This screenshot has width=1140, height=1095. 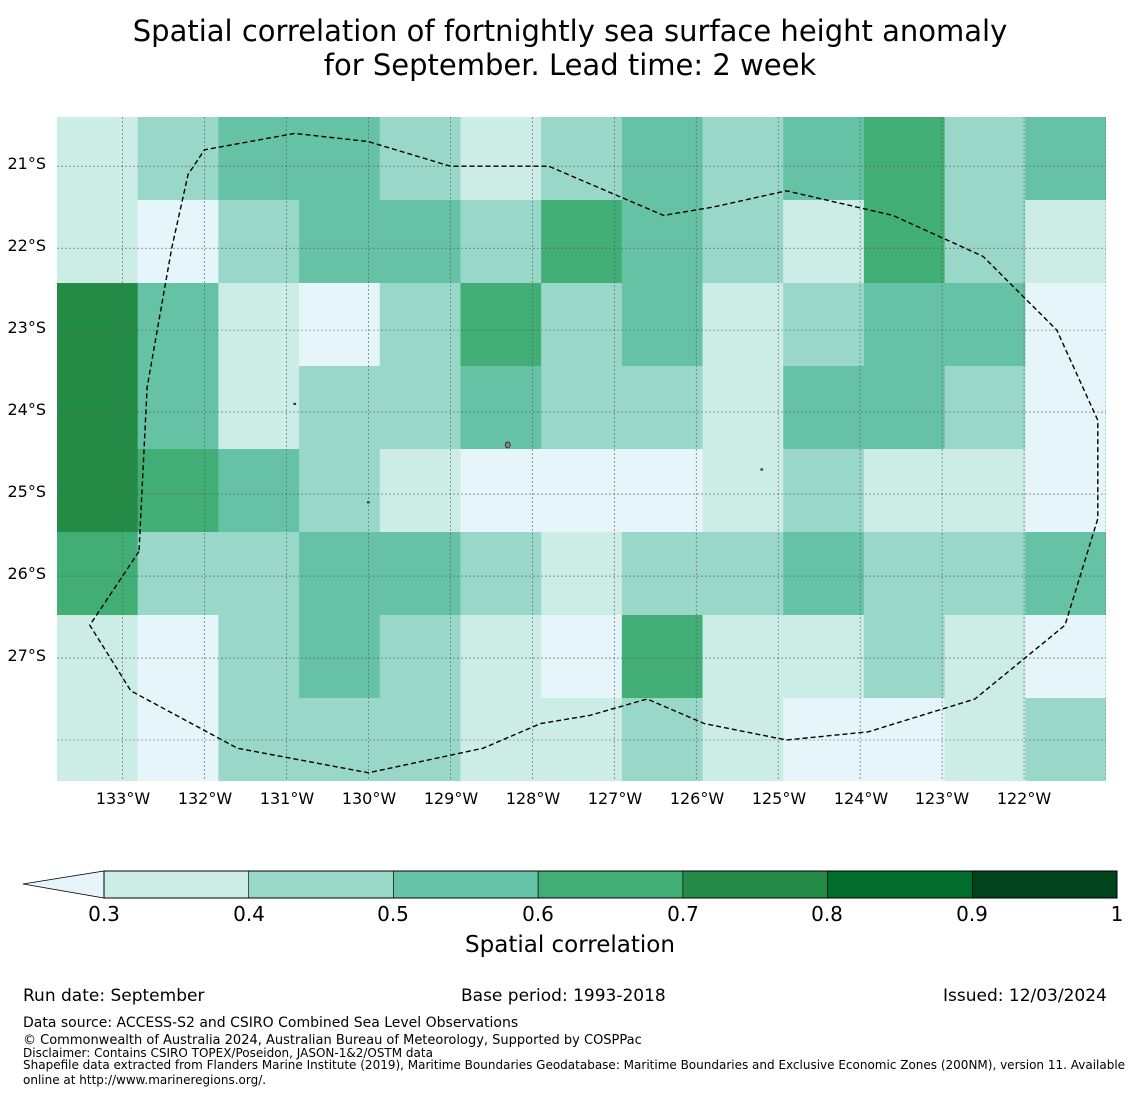 I want to click on lat-label: 26°S, so click(x=26, y=573).